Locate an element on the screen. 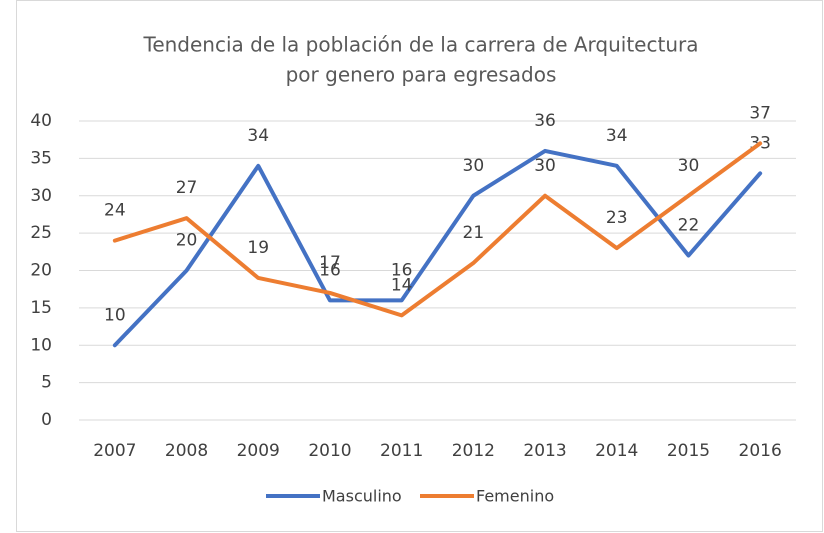  x-tick-label: 2012 is located at coordinates (473, 451).